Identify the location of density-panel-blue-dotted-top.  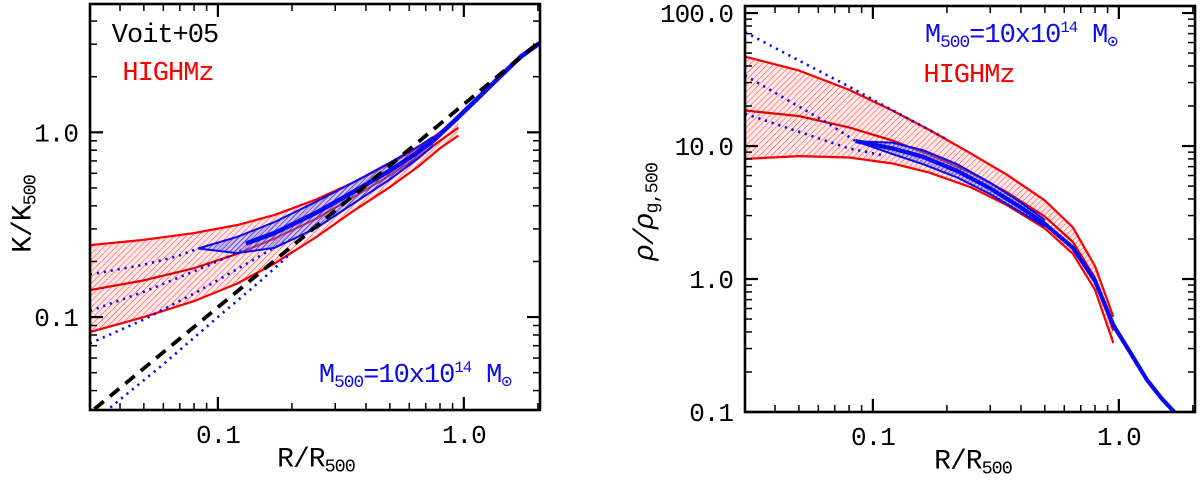
(846, 85).